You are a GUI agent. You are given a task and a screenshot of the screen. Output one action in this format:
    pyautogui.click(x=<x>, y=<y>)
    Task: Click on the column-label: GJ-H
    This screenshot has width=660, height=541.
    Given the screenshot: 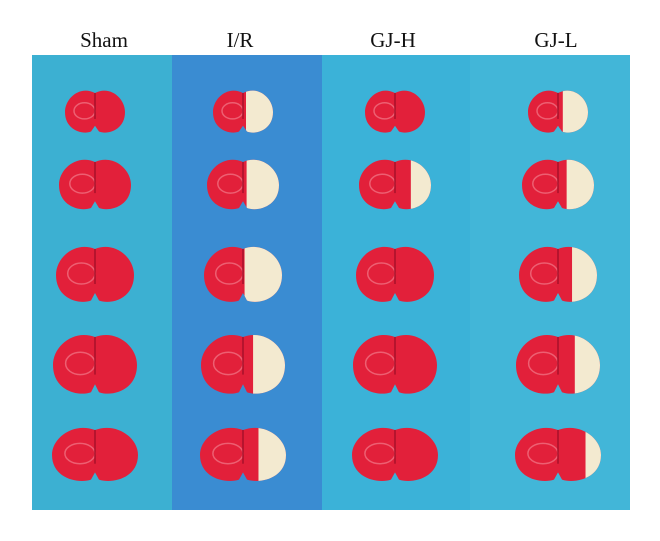 What is the action you would take?
    pyautogui.click(x=393, y=40)
    